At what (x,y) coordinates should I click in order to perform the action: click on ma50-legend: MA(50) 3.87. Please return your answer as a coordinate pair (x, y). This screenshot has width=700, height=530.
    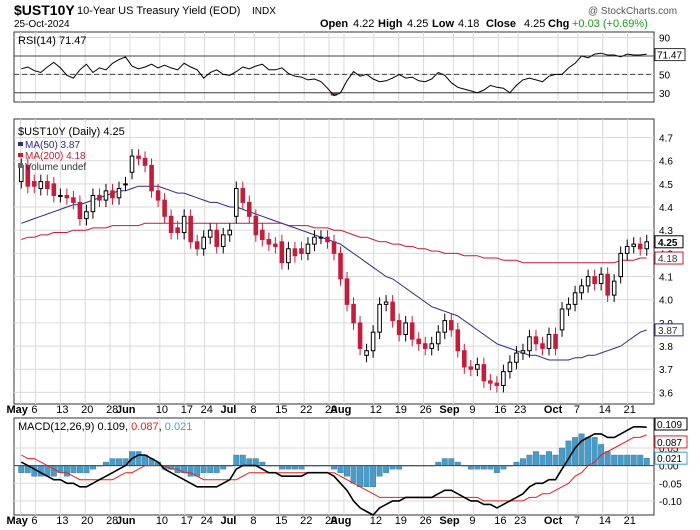
    Looking at the image, I should click on (52, 145).